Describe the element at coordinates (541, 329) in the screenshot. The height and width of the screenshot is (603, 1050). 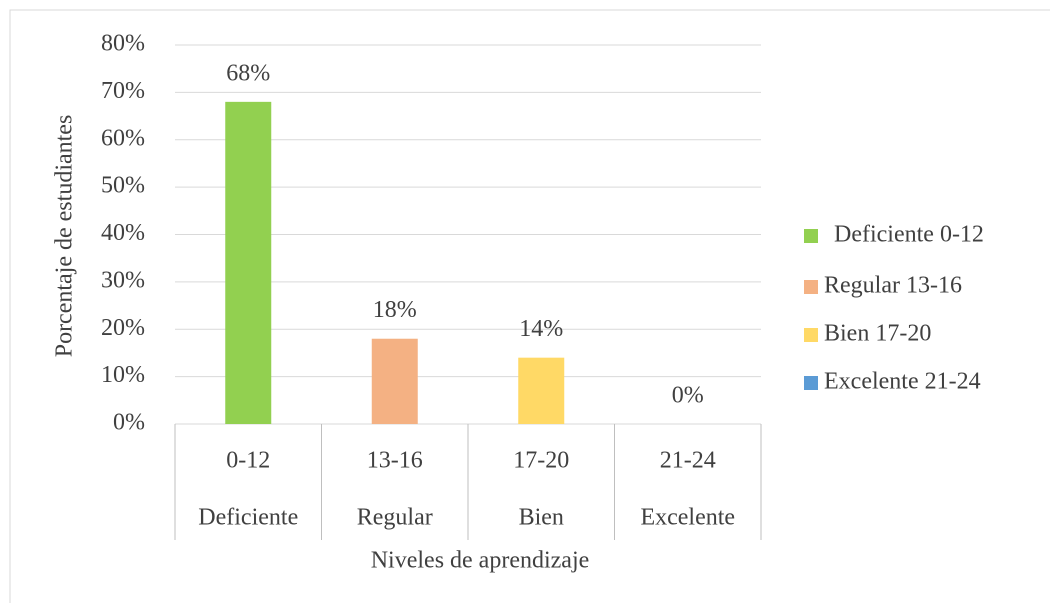
I see `data-label: 14%` at that location.